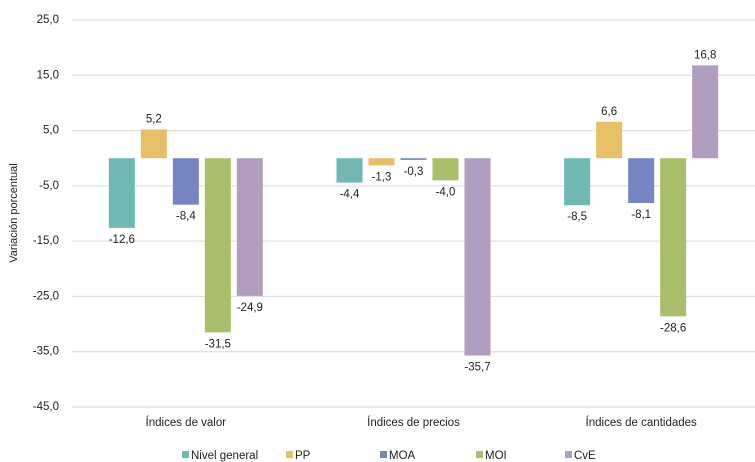  Describe the element at coordinates (496, 456) in the screenshot. I see `legend-label: MOI` at that location.